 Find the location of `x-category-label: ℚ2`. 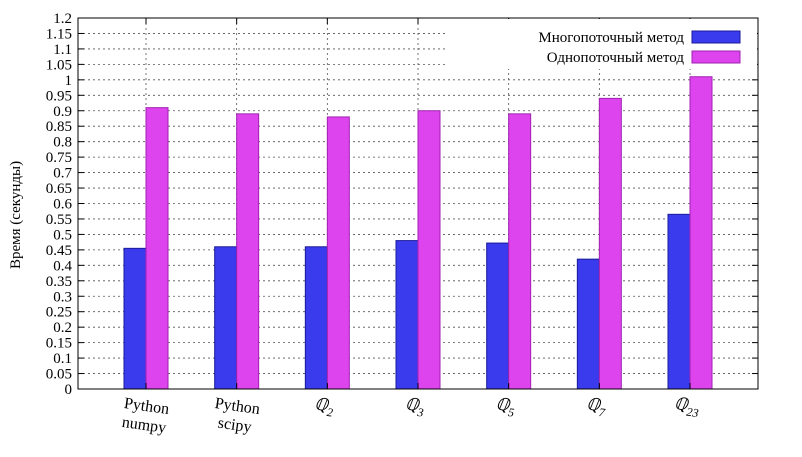

x-category-label: ℚ2 is located at coordinates (324, 406).